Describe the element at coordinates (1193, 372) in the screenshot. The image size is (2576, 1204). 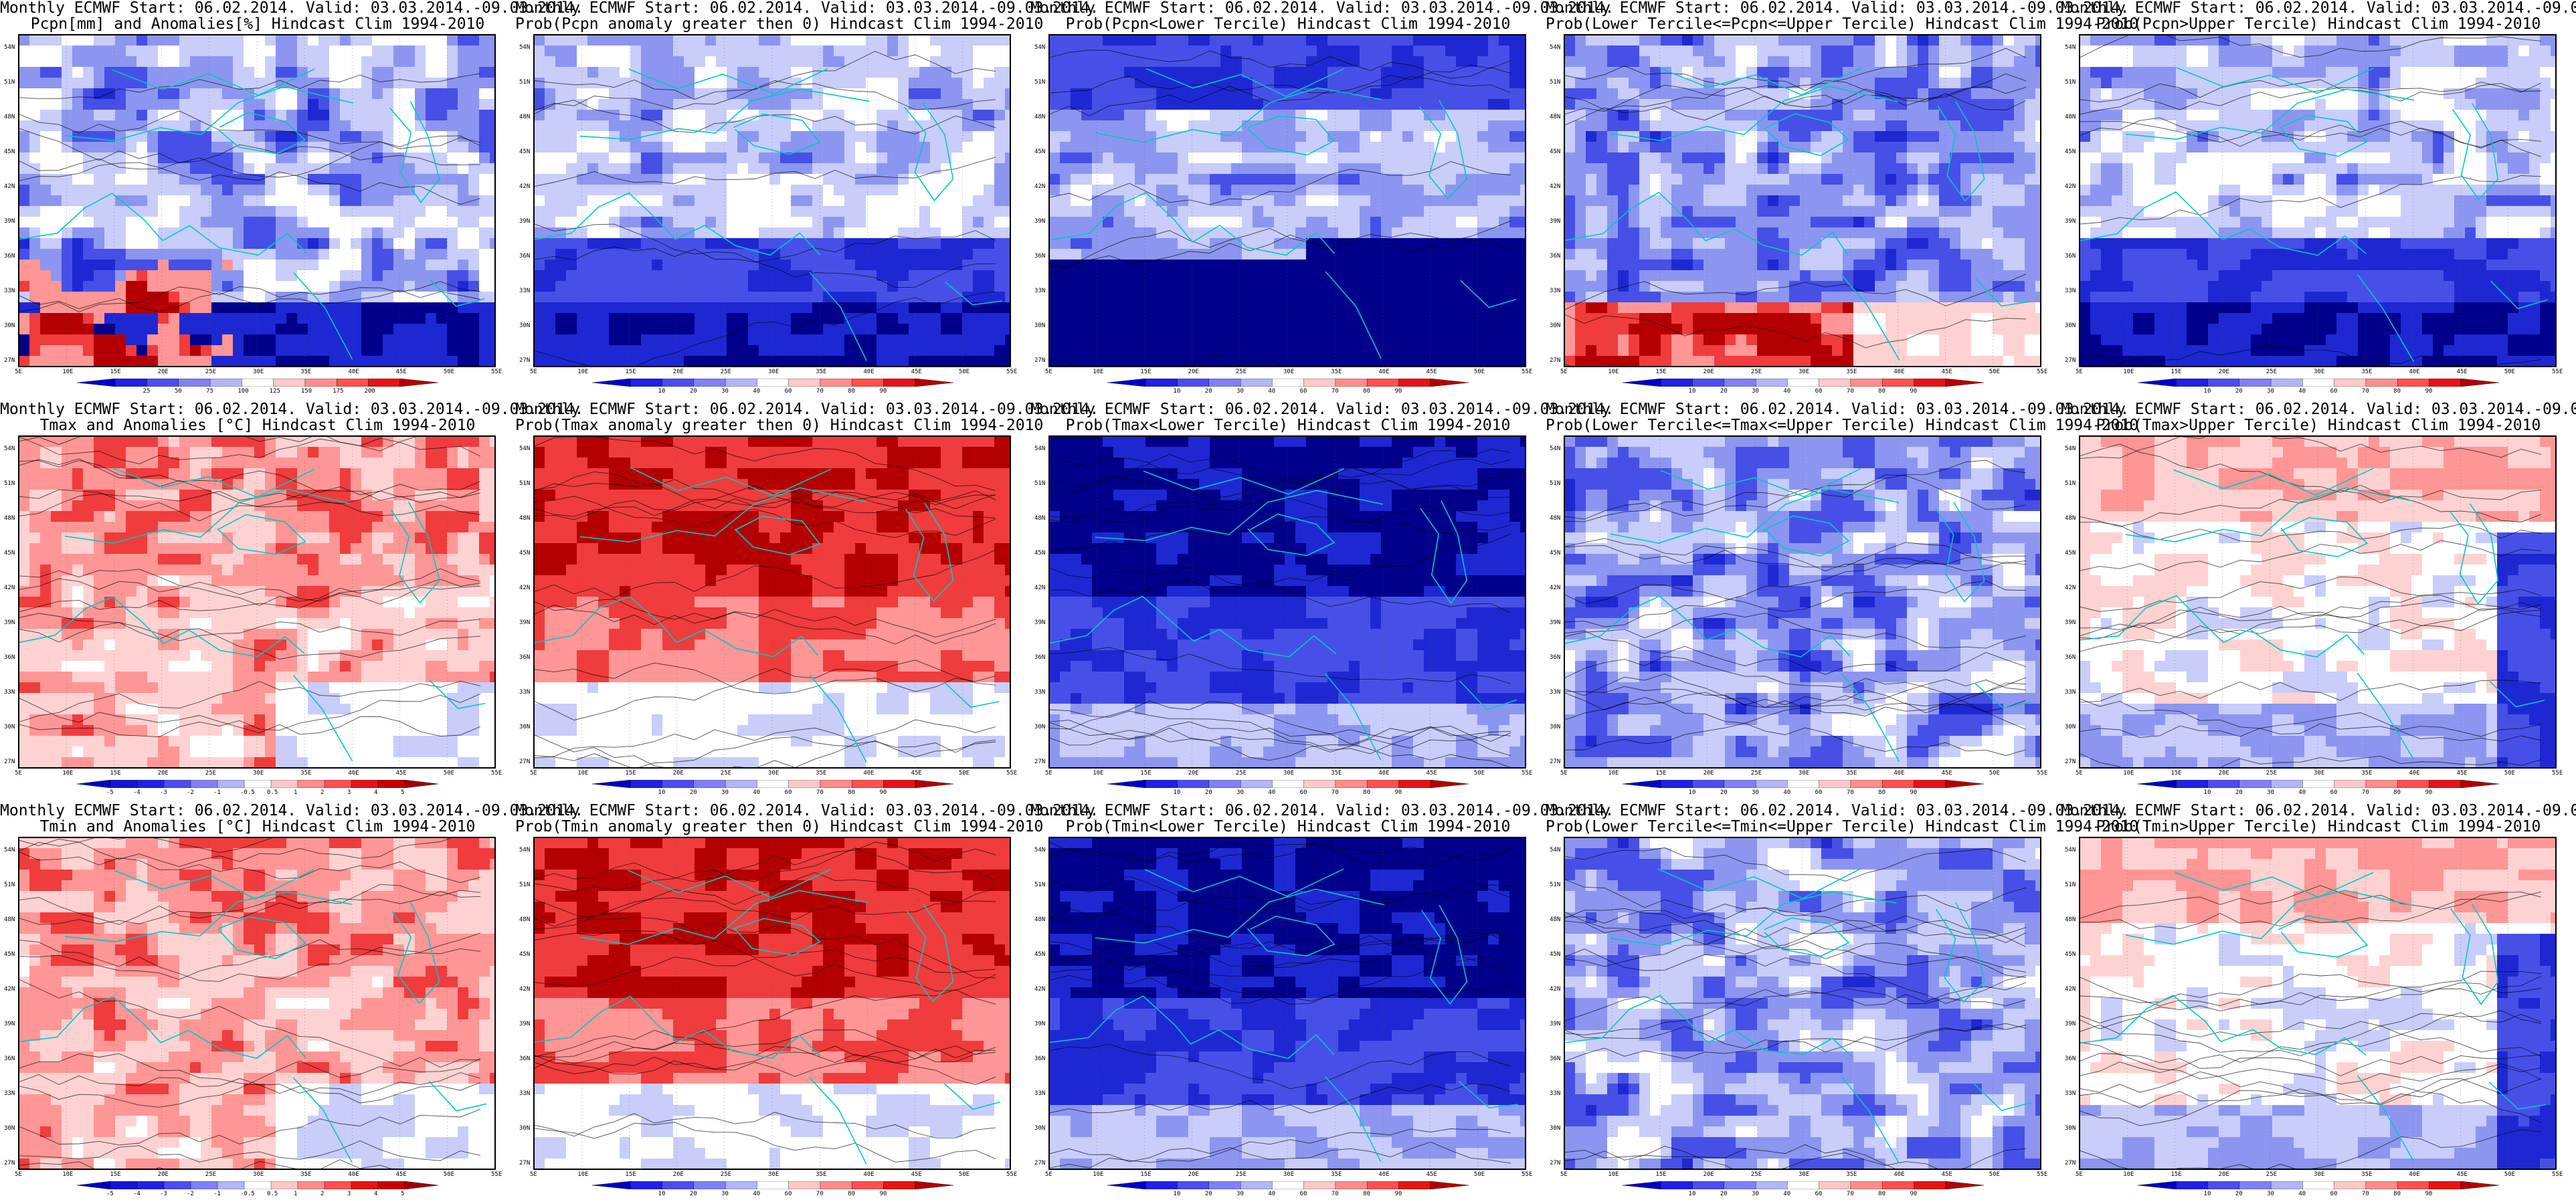
I see `longitude-label: 20E` at that location.